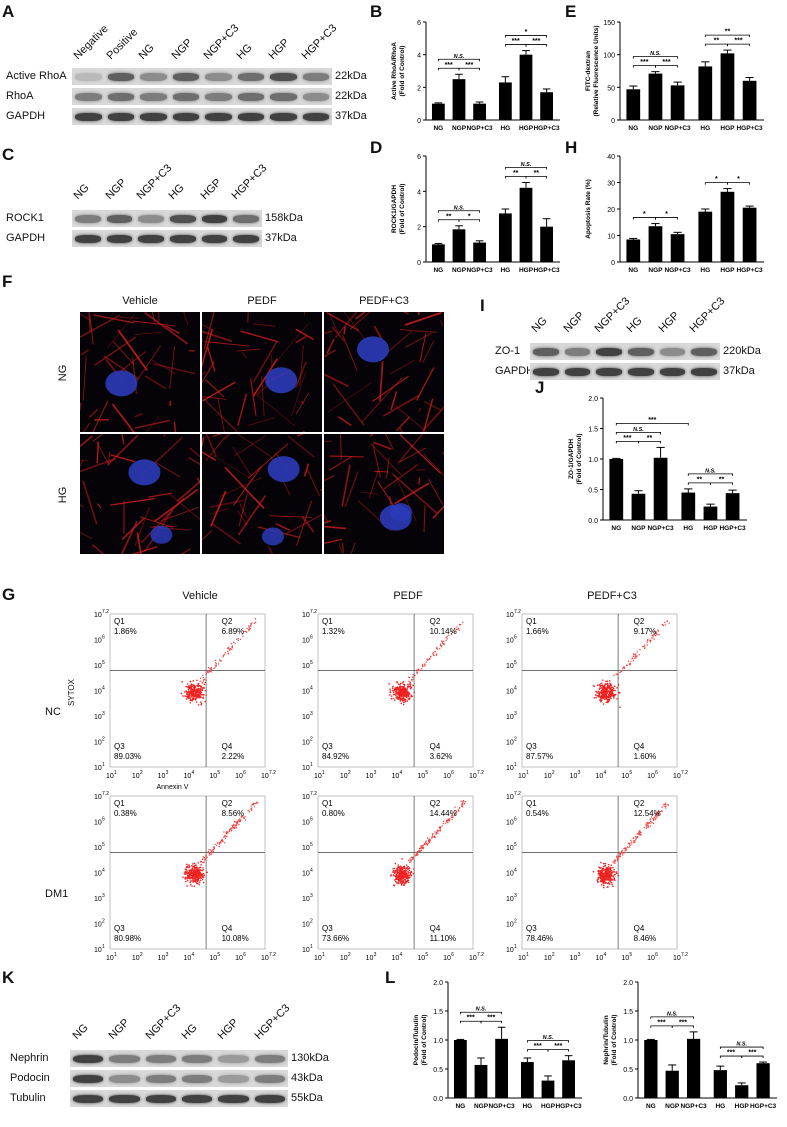 This screenshot has height=1127, width=787. What do you see at coordinates (684, 955) in the screenshot?
I see `x-tick-exponent: 7.2` at bounding box center [684, 955].